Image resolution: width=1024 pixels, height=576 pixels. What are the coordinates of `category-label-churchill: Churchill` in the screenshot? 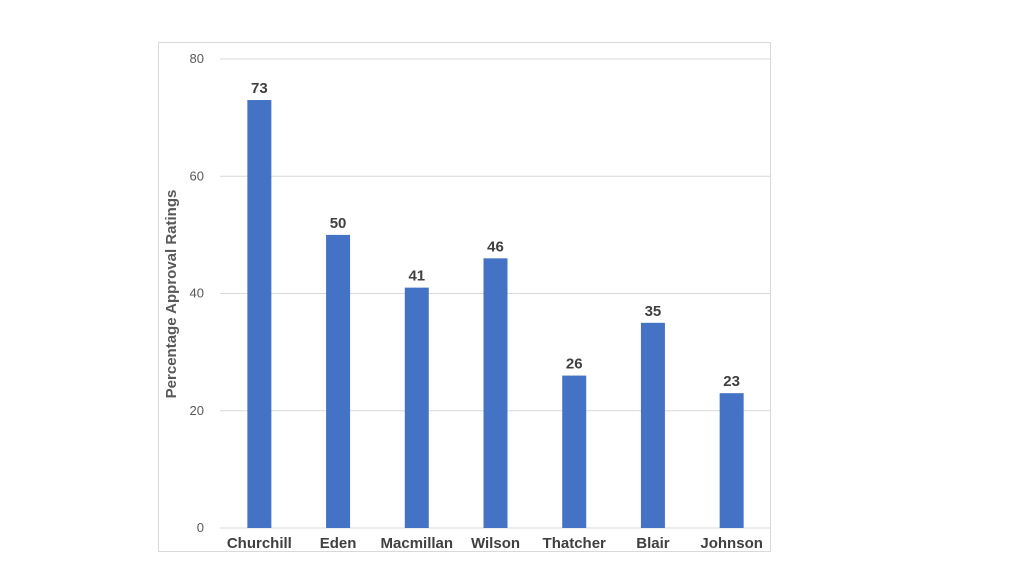 It's located at (259, 543).